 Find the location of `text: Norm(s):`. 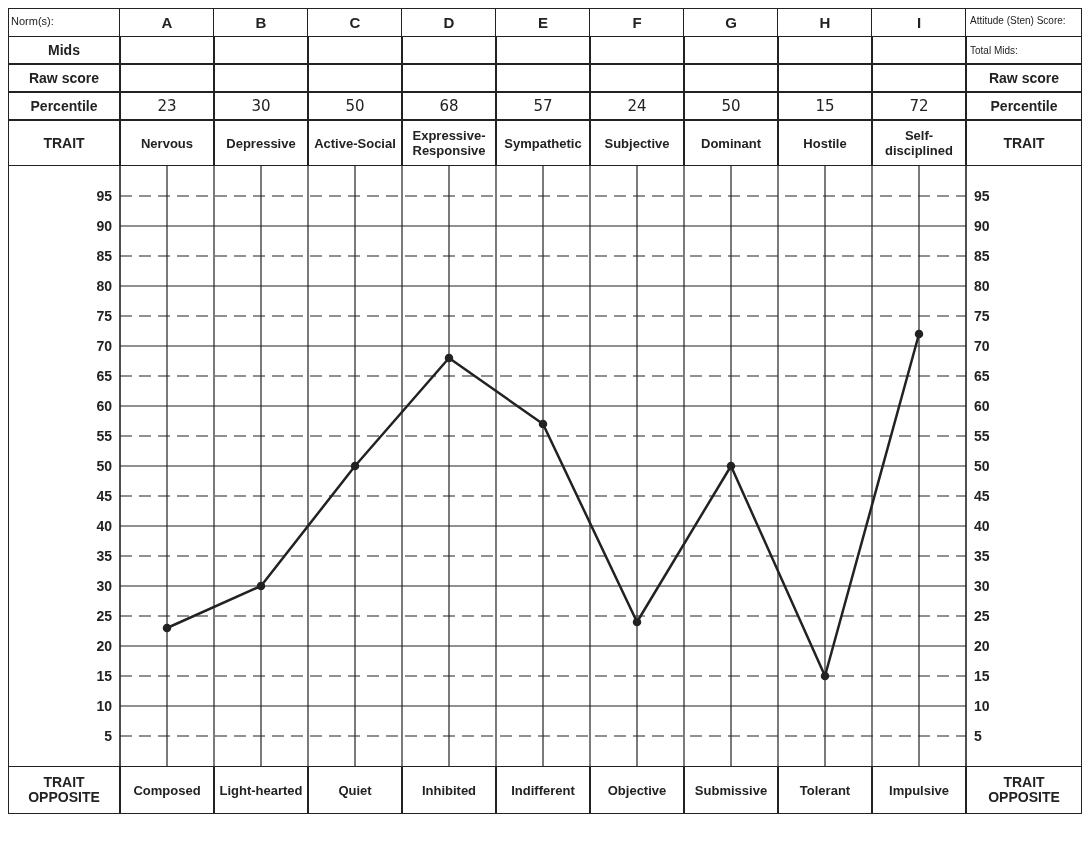

text: Norm(s): is located at coordinates (32, 21).